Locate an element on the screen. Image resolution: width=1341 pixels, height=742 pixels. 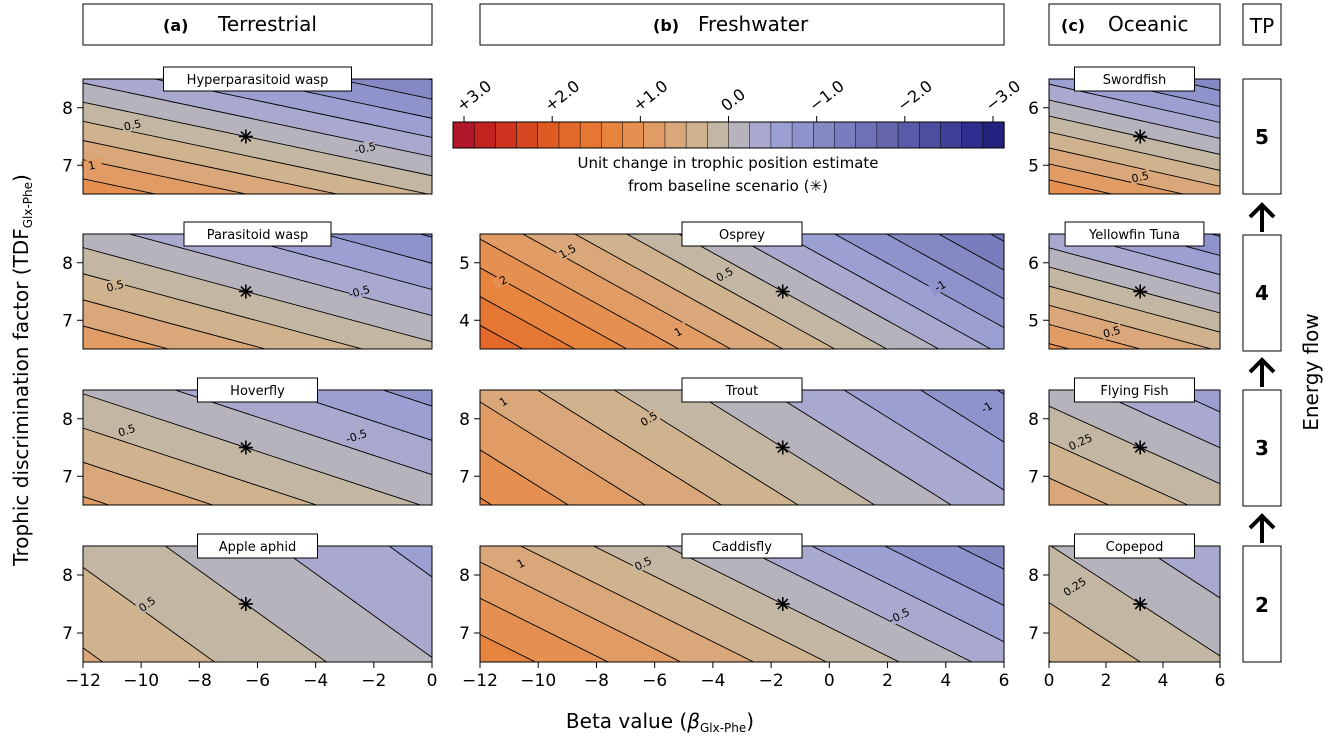
panel-swordfish: 0.5 Swordfish 5 6 is located at coordinates (1124, 130).